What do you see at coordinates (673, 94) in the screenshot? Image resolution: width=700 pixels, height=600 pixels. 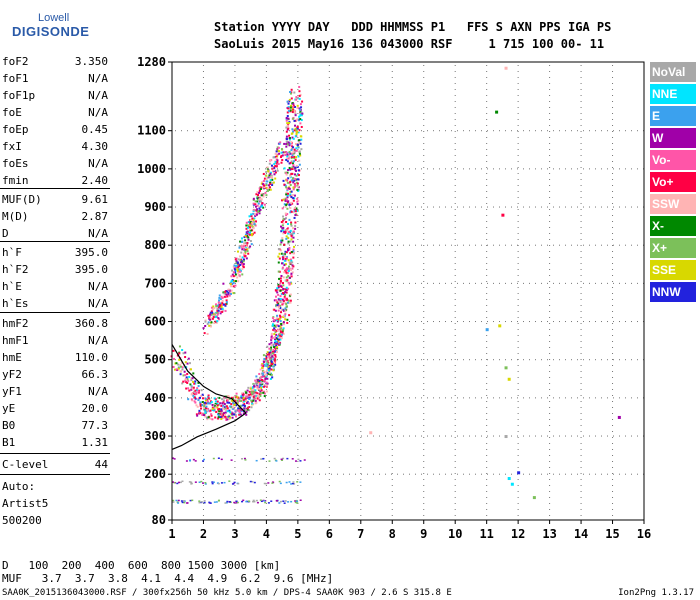 I see `legend-item-nne: NNE` at bounding box center [673, 94].